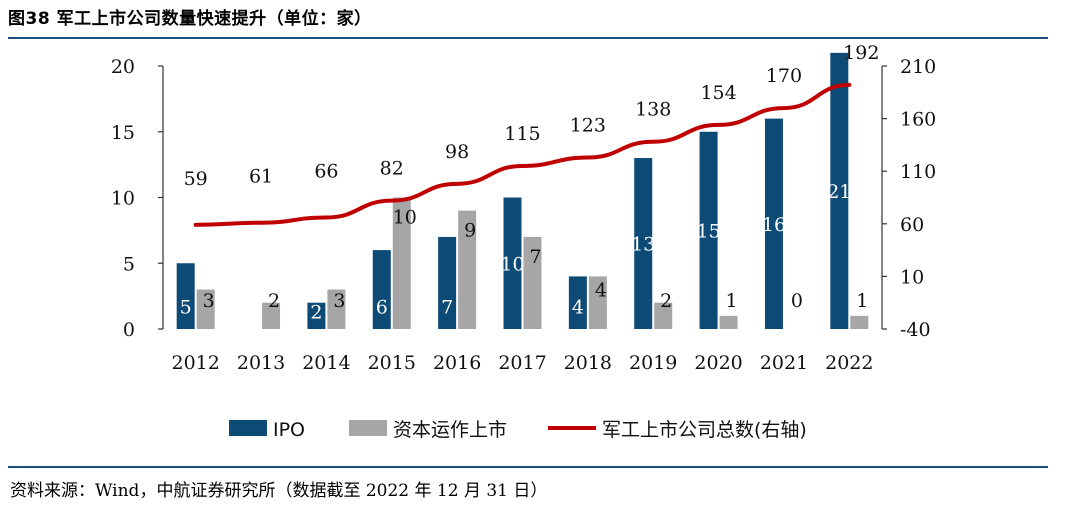 This screenshot has width=1080, height=505. What do you see at coordinates (578, 307) in the screenshot?
I see `ipo-data-label: 4` at bounding box center [578, 307].